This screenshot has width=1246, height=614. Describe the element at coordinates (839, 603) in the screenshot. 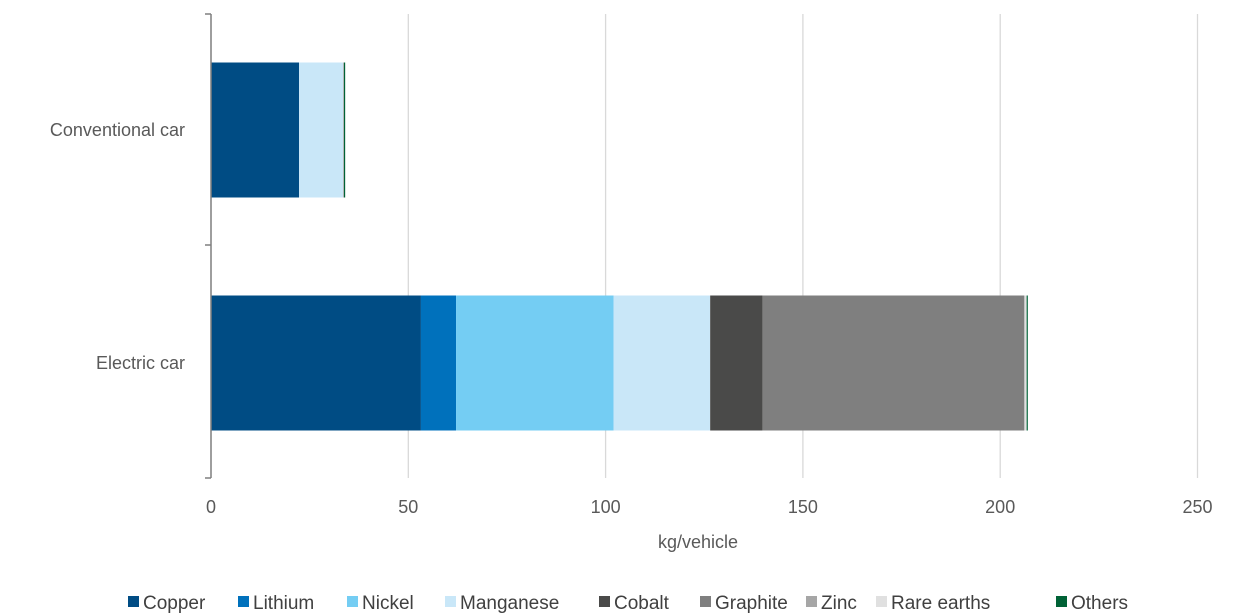

I see `legend-label: Zinc` at that location.